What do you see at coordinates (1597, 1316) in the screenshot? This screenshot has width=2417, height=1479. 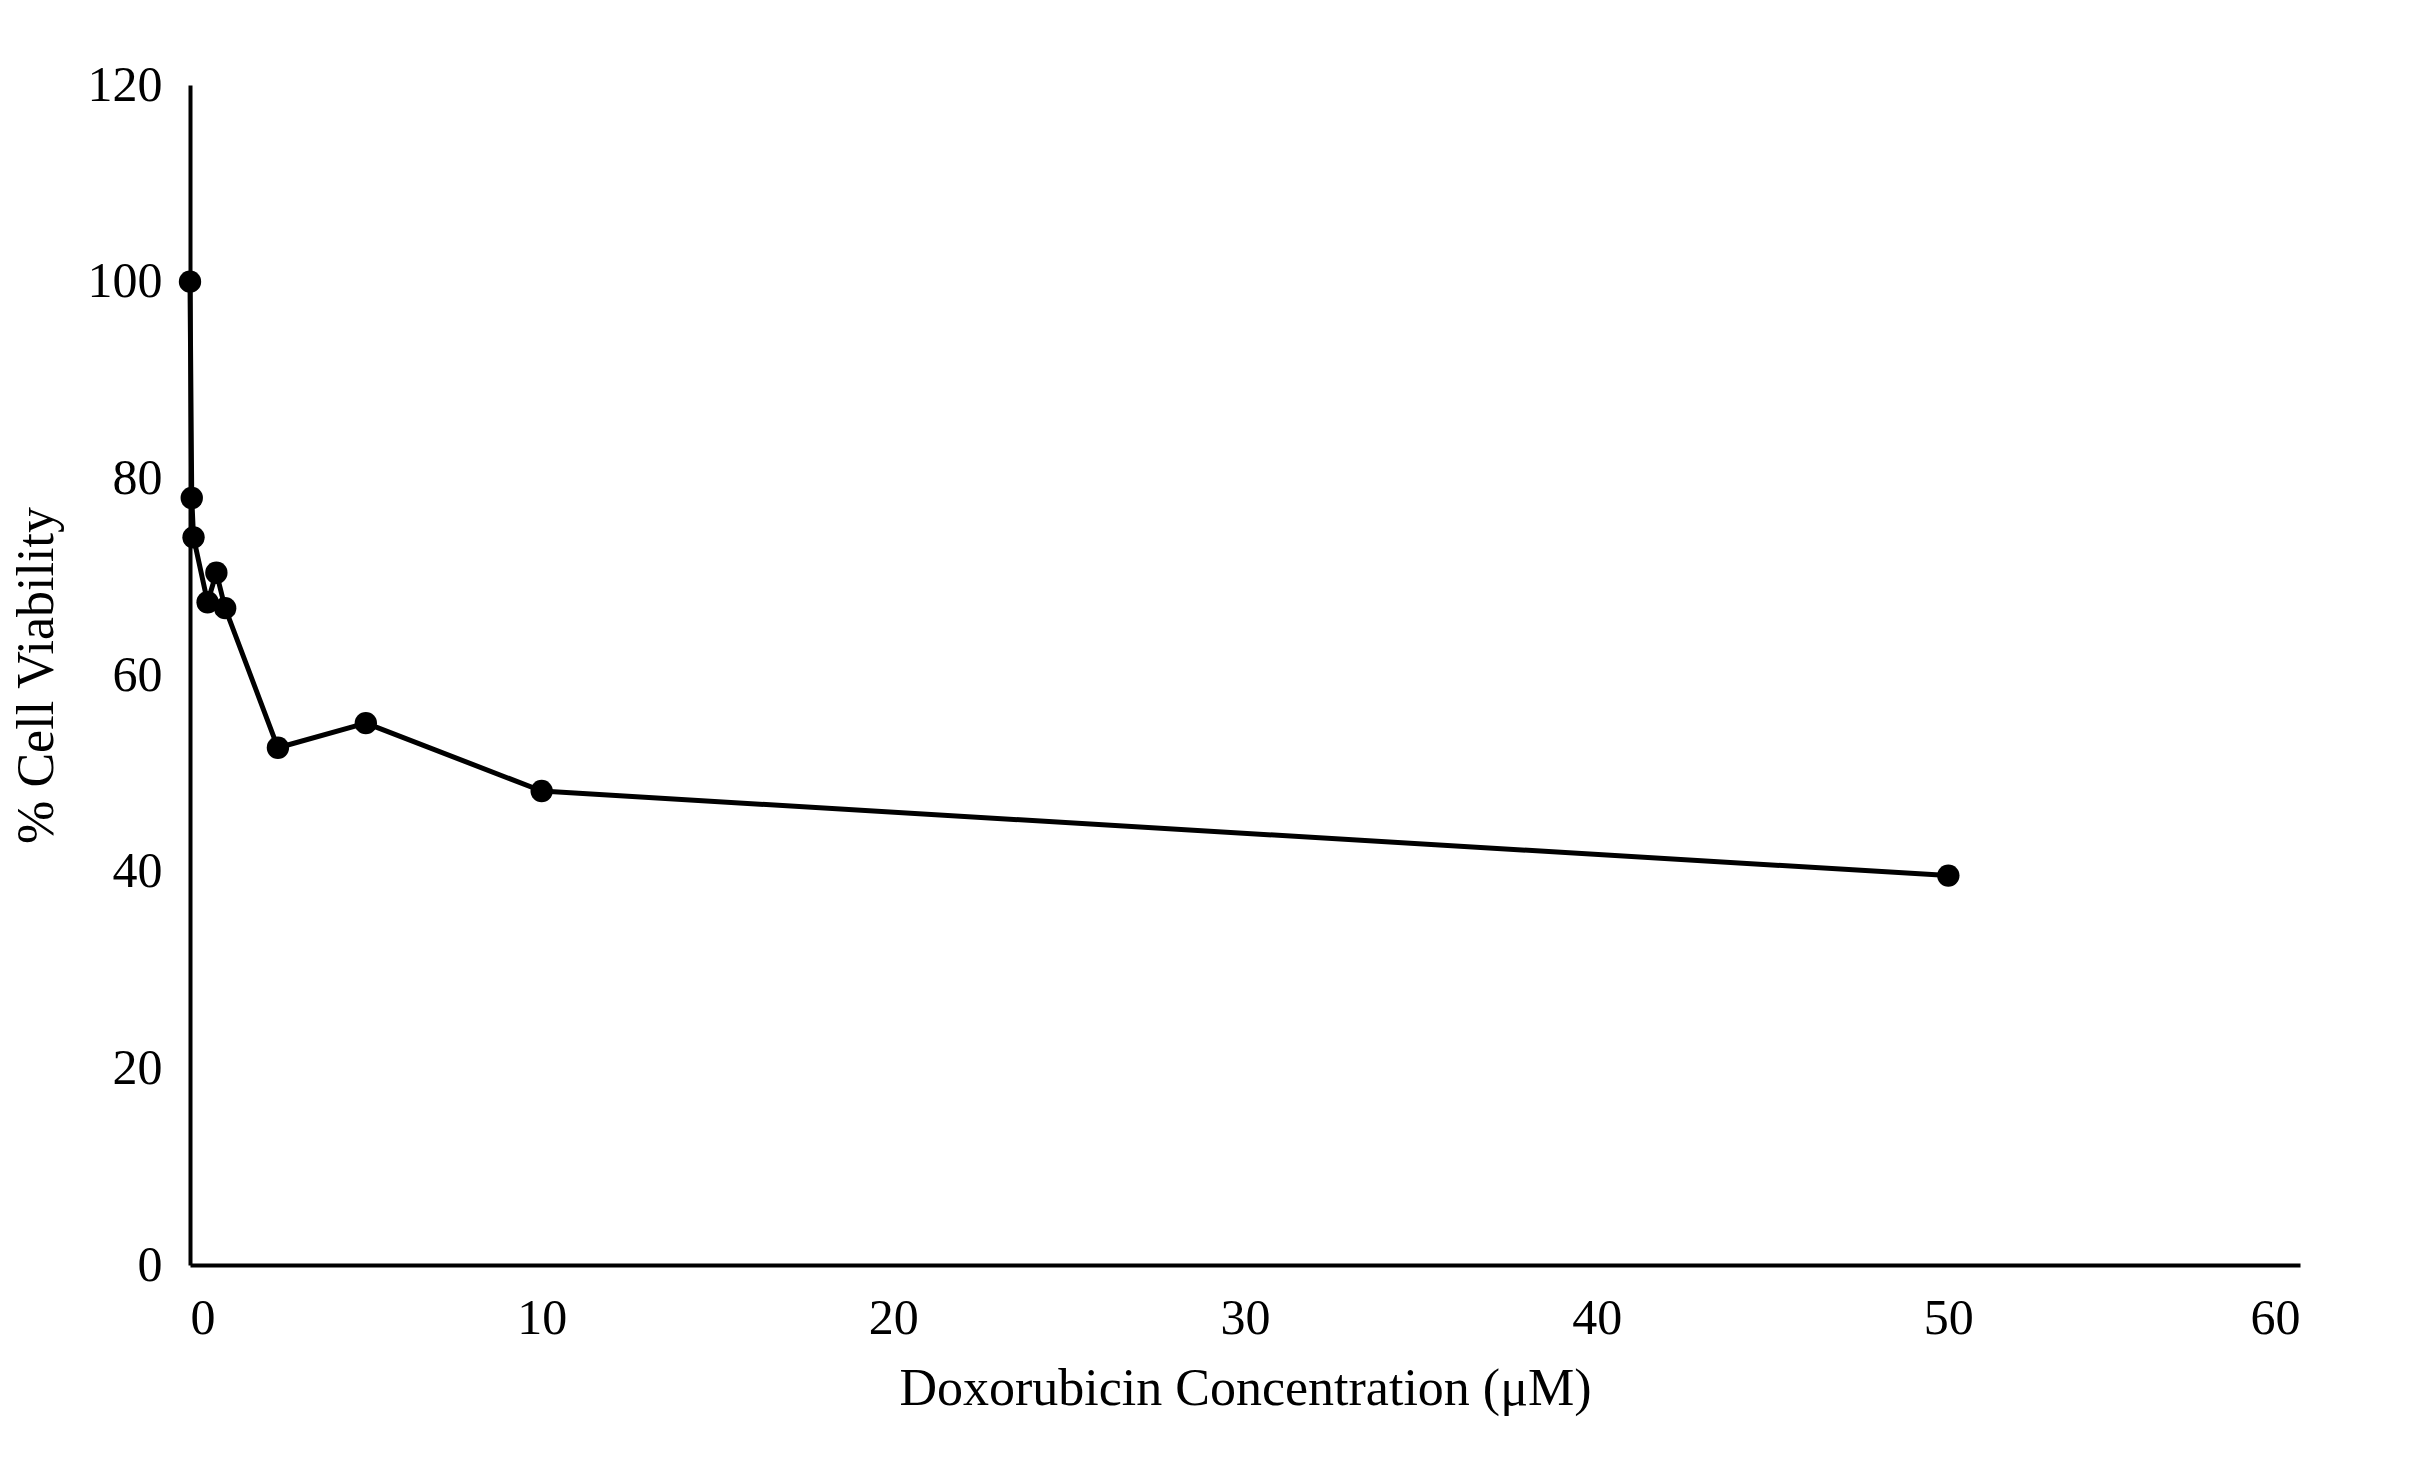 I see `x-tick-label: 40` at bounding box center [1597, 1316].